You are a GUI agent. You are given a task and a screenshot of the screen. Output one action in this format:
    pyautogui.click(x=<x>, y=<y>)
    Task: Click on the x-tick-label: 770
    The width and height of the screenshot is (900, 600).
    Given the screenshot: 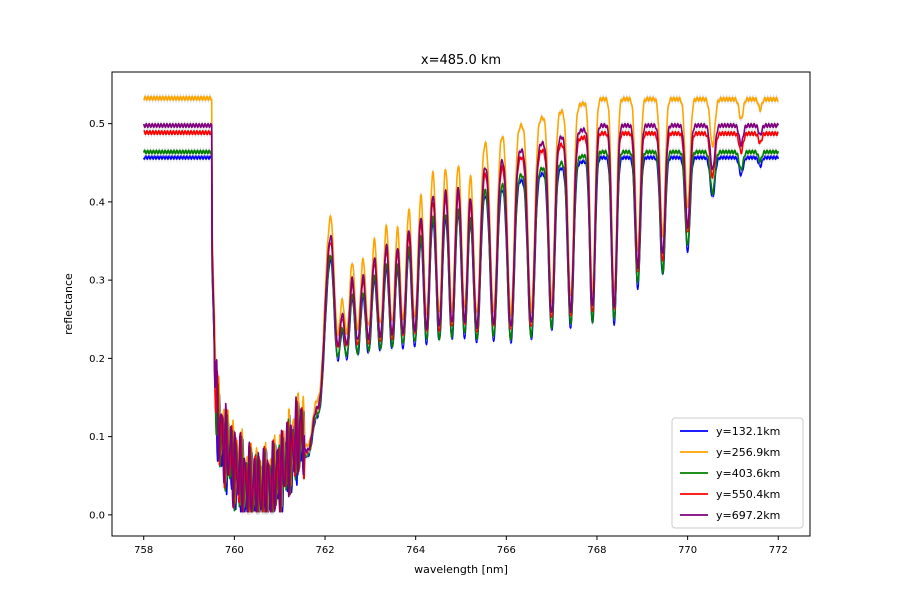 What is the action you would take?
    pyautogui.click(x=687, y=550)
    